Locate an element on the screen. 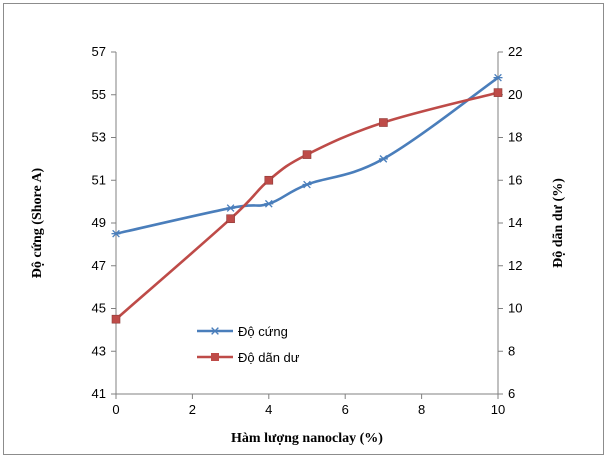 This screenshot has width=609, height=459. y-left-tick-label: 57 is located at coordinates (99, 51).